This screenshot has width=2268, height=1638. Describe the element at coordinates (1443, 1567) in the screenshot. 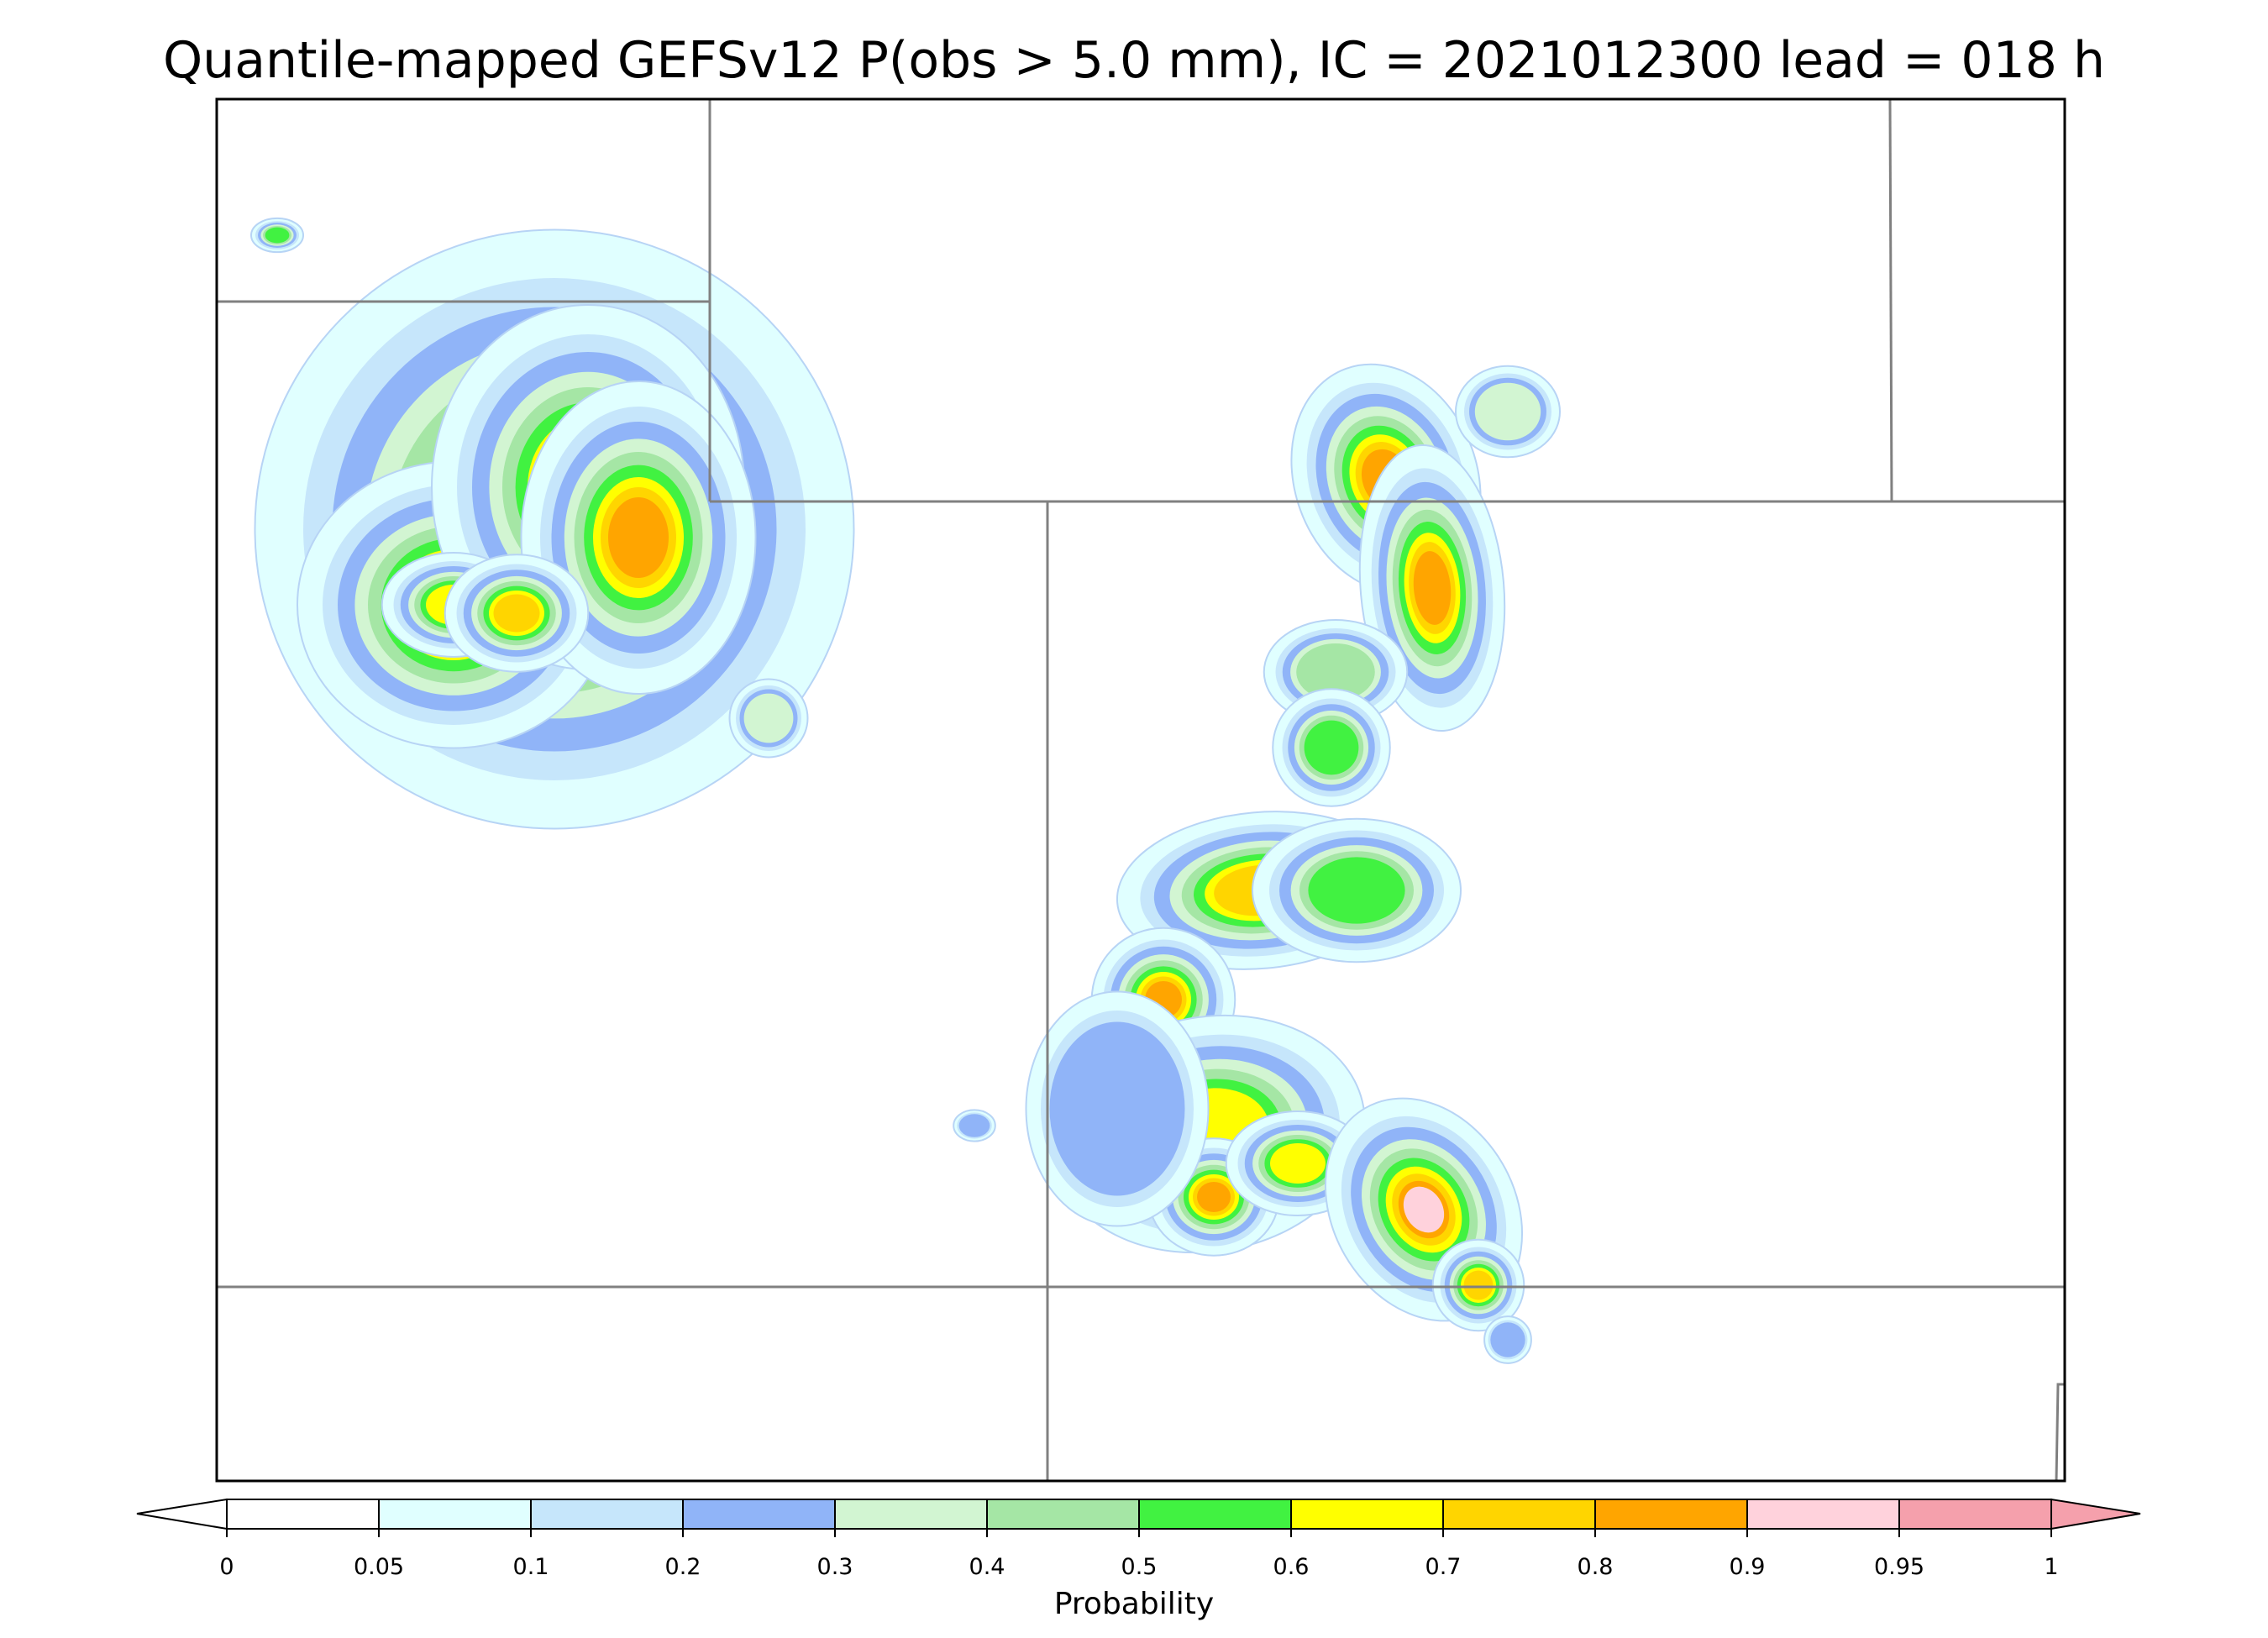

I see `colorbar-tick-label: 0.7` at that location.